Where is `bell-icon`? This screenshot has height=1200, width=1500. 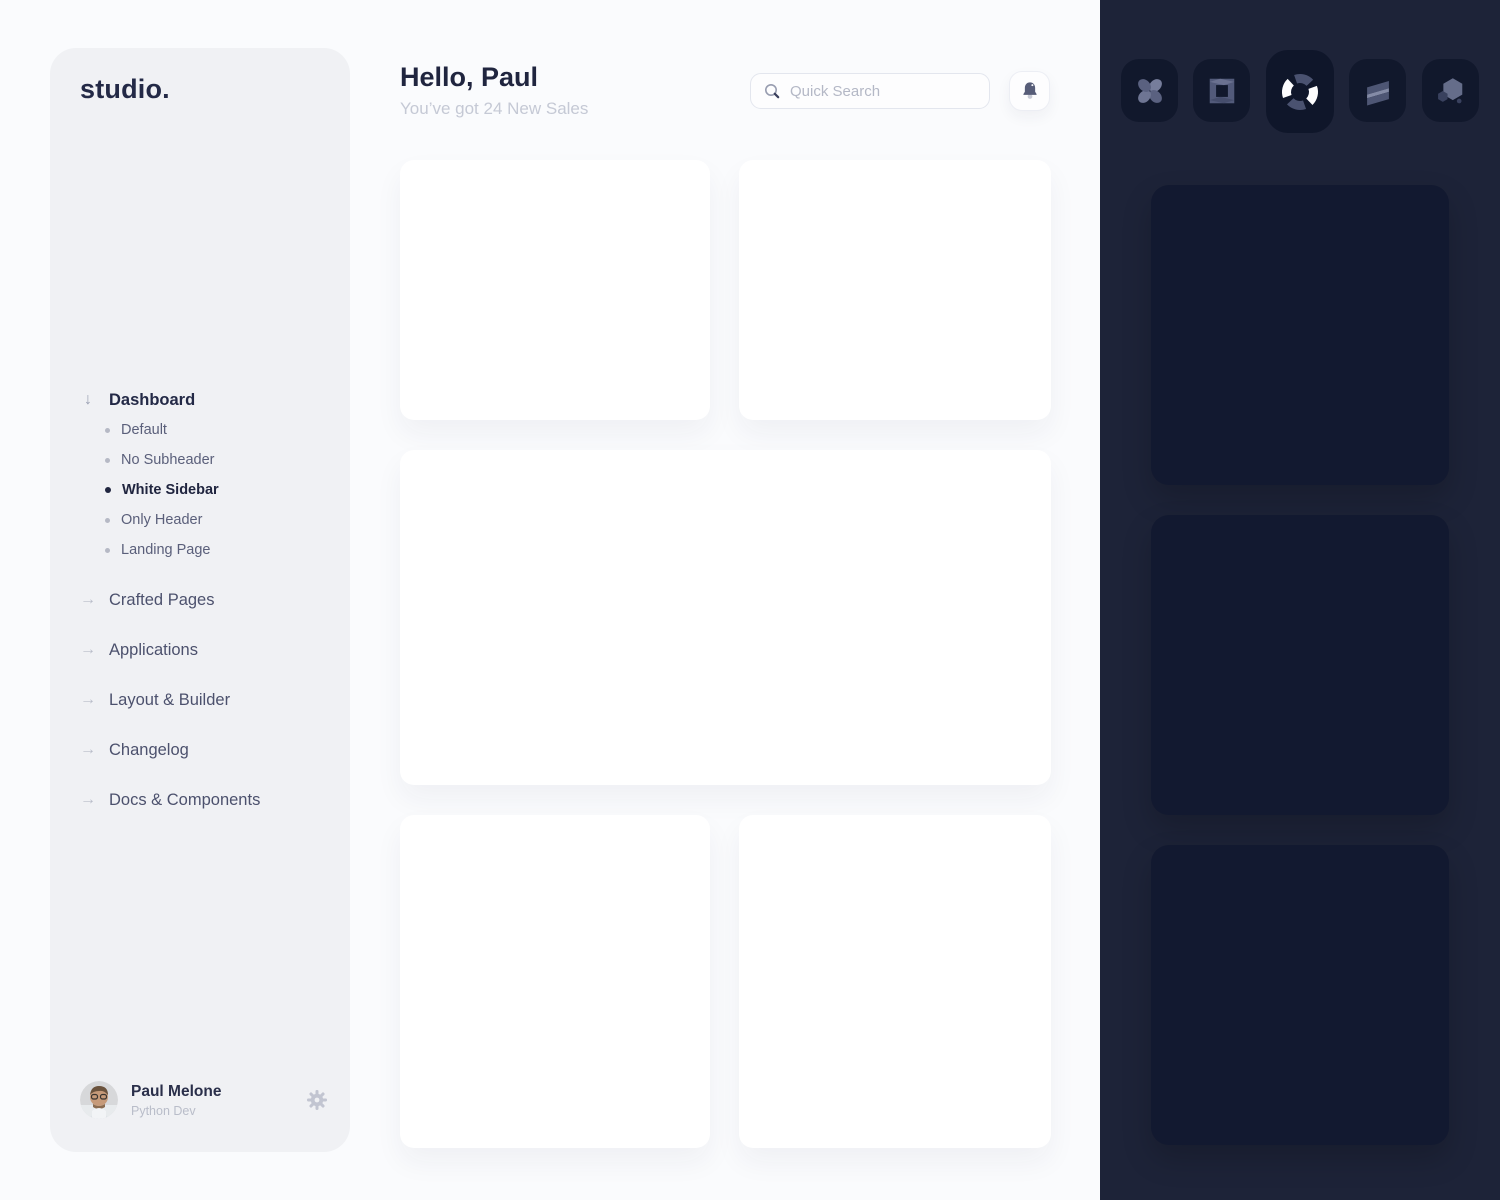 bell-icon is located at coordinates (1030, 91).